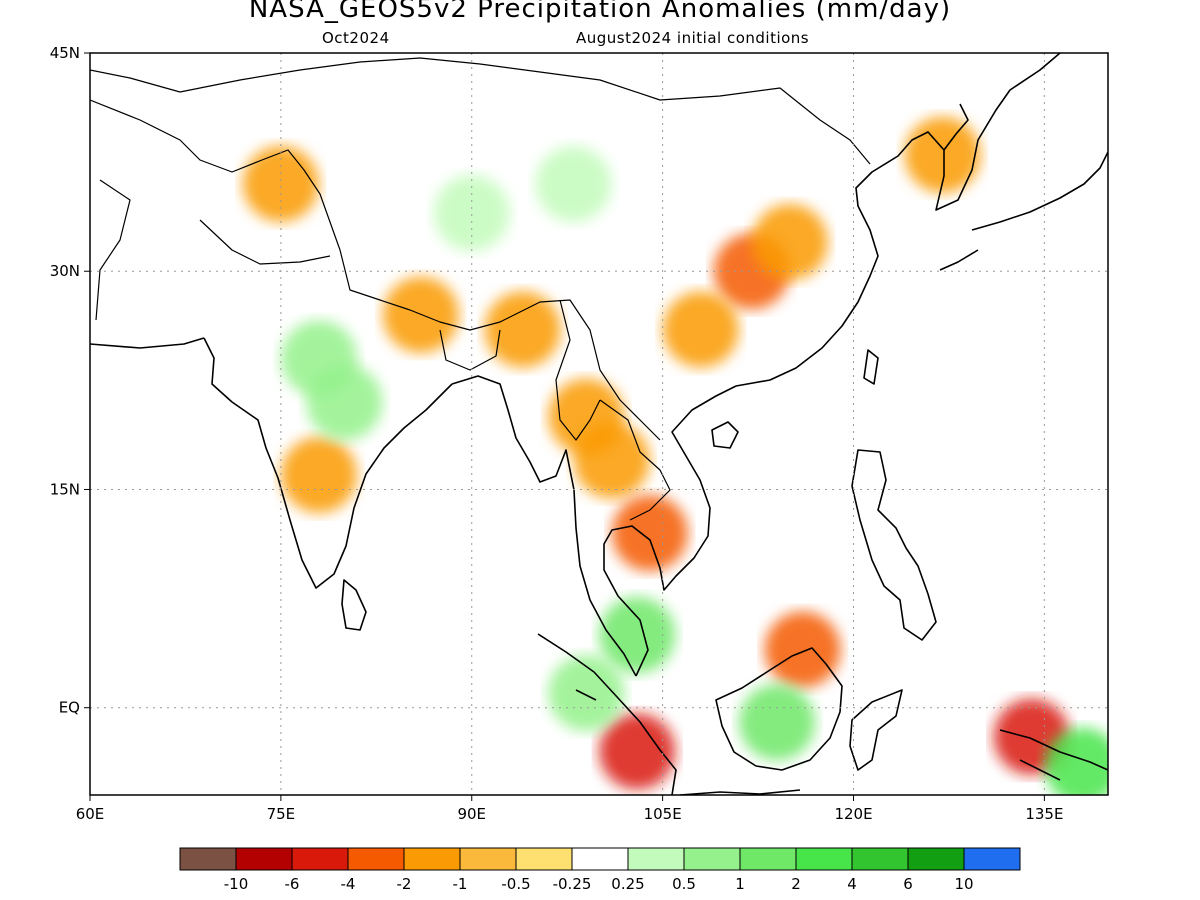 The image size is (1200, 900). What do you see at coordinates (956, 127) in the screenshot?
I see `korea` at bounding box center [956, 127].